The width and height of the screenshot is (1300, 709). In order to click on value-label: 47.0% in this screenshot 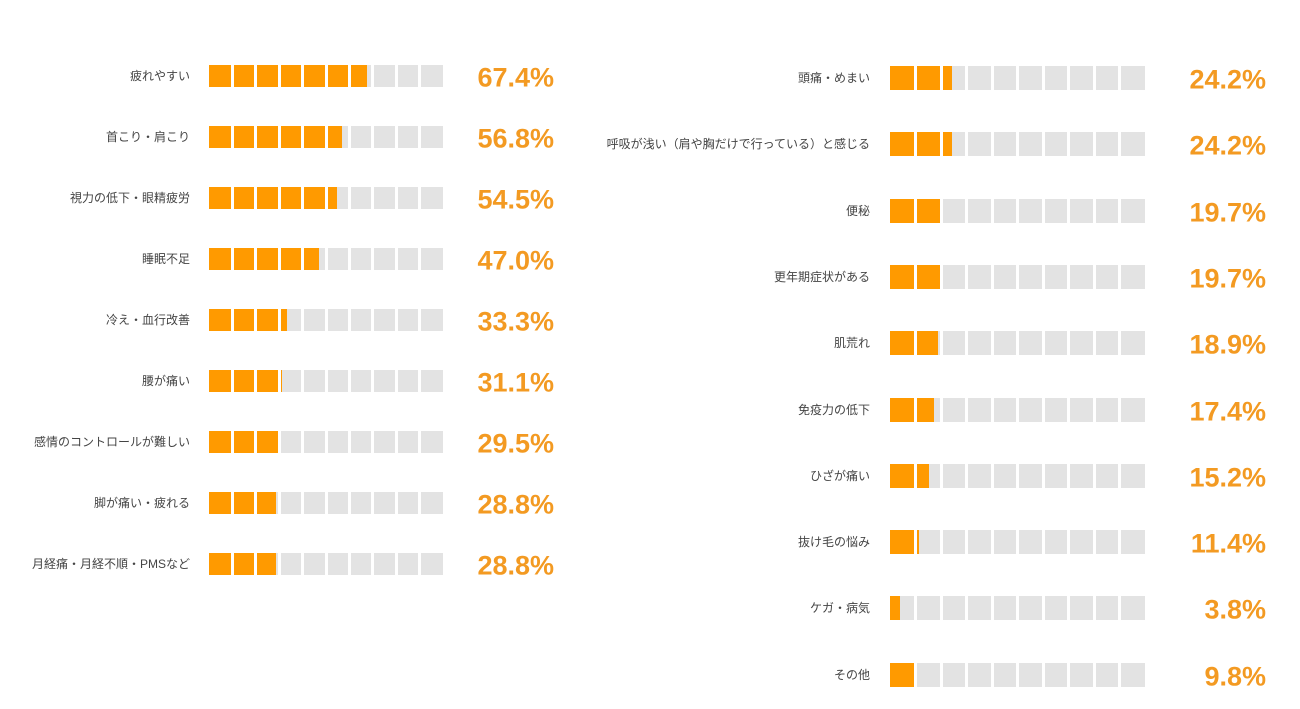, I will do `click(515, 260)`.